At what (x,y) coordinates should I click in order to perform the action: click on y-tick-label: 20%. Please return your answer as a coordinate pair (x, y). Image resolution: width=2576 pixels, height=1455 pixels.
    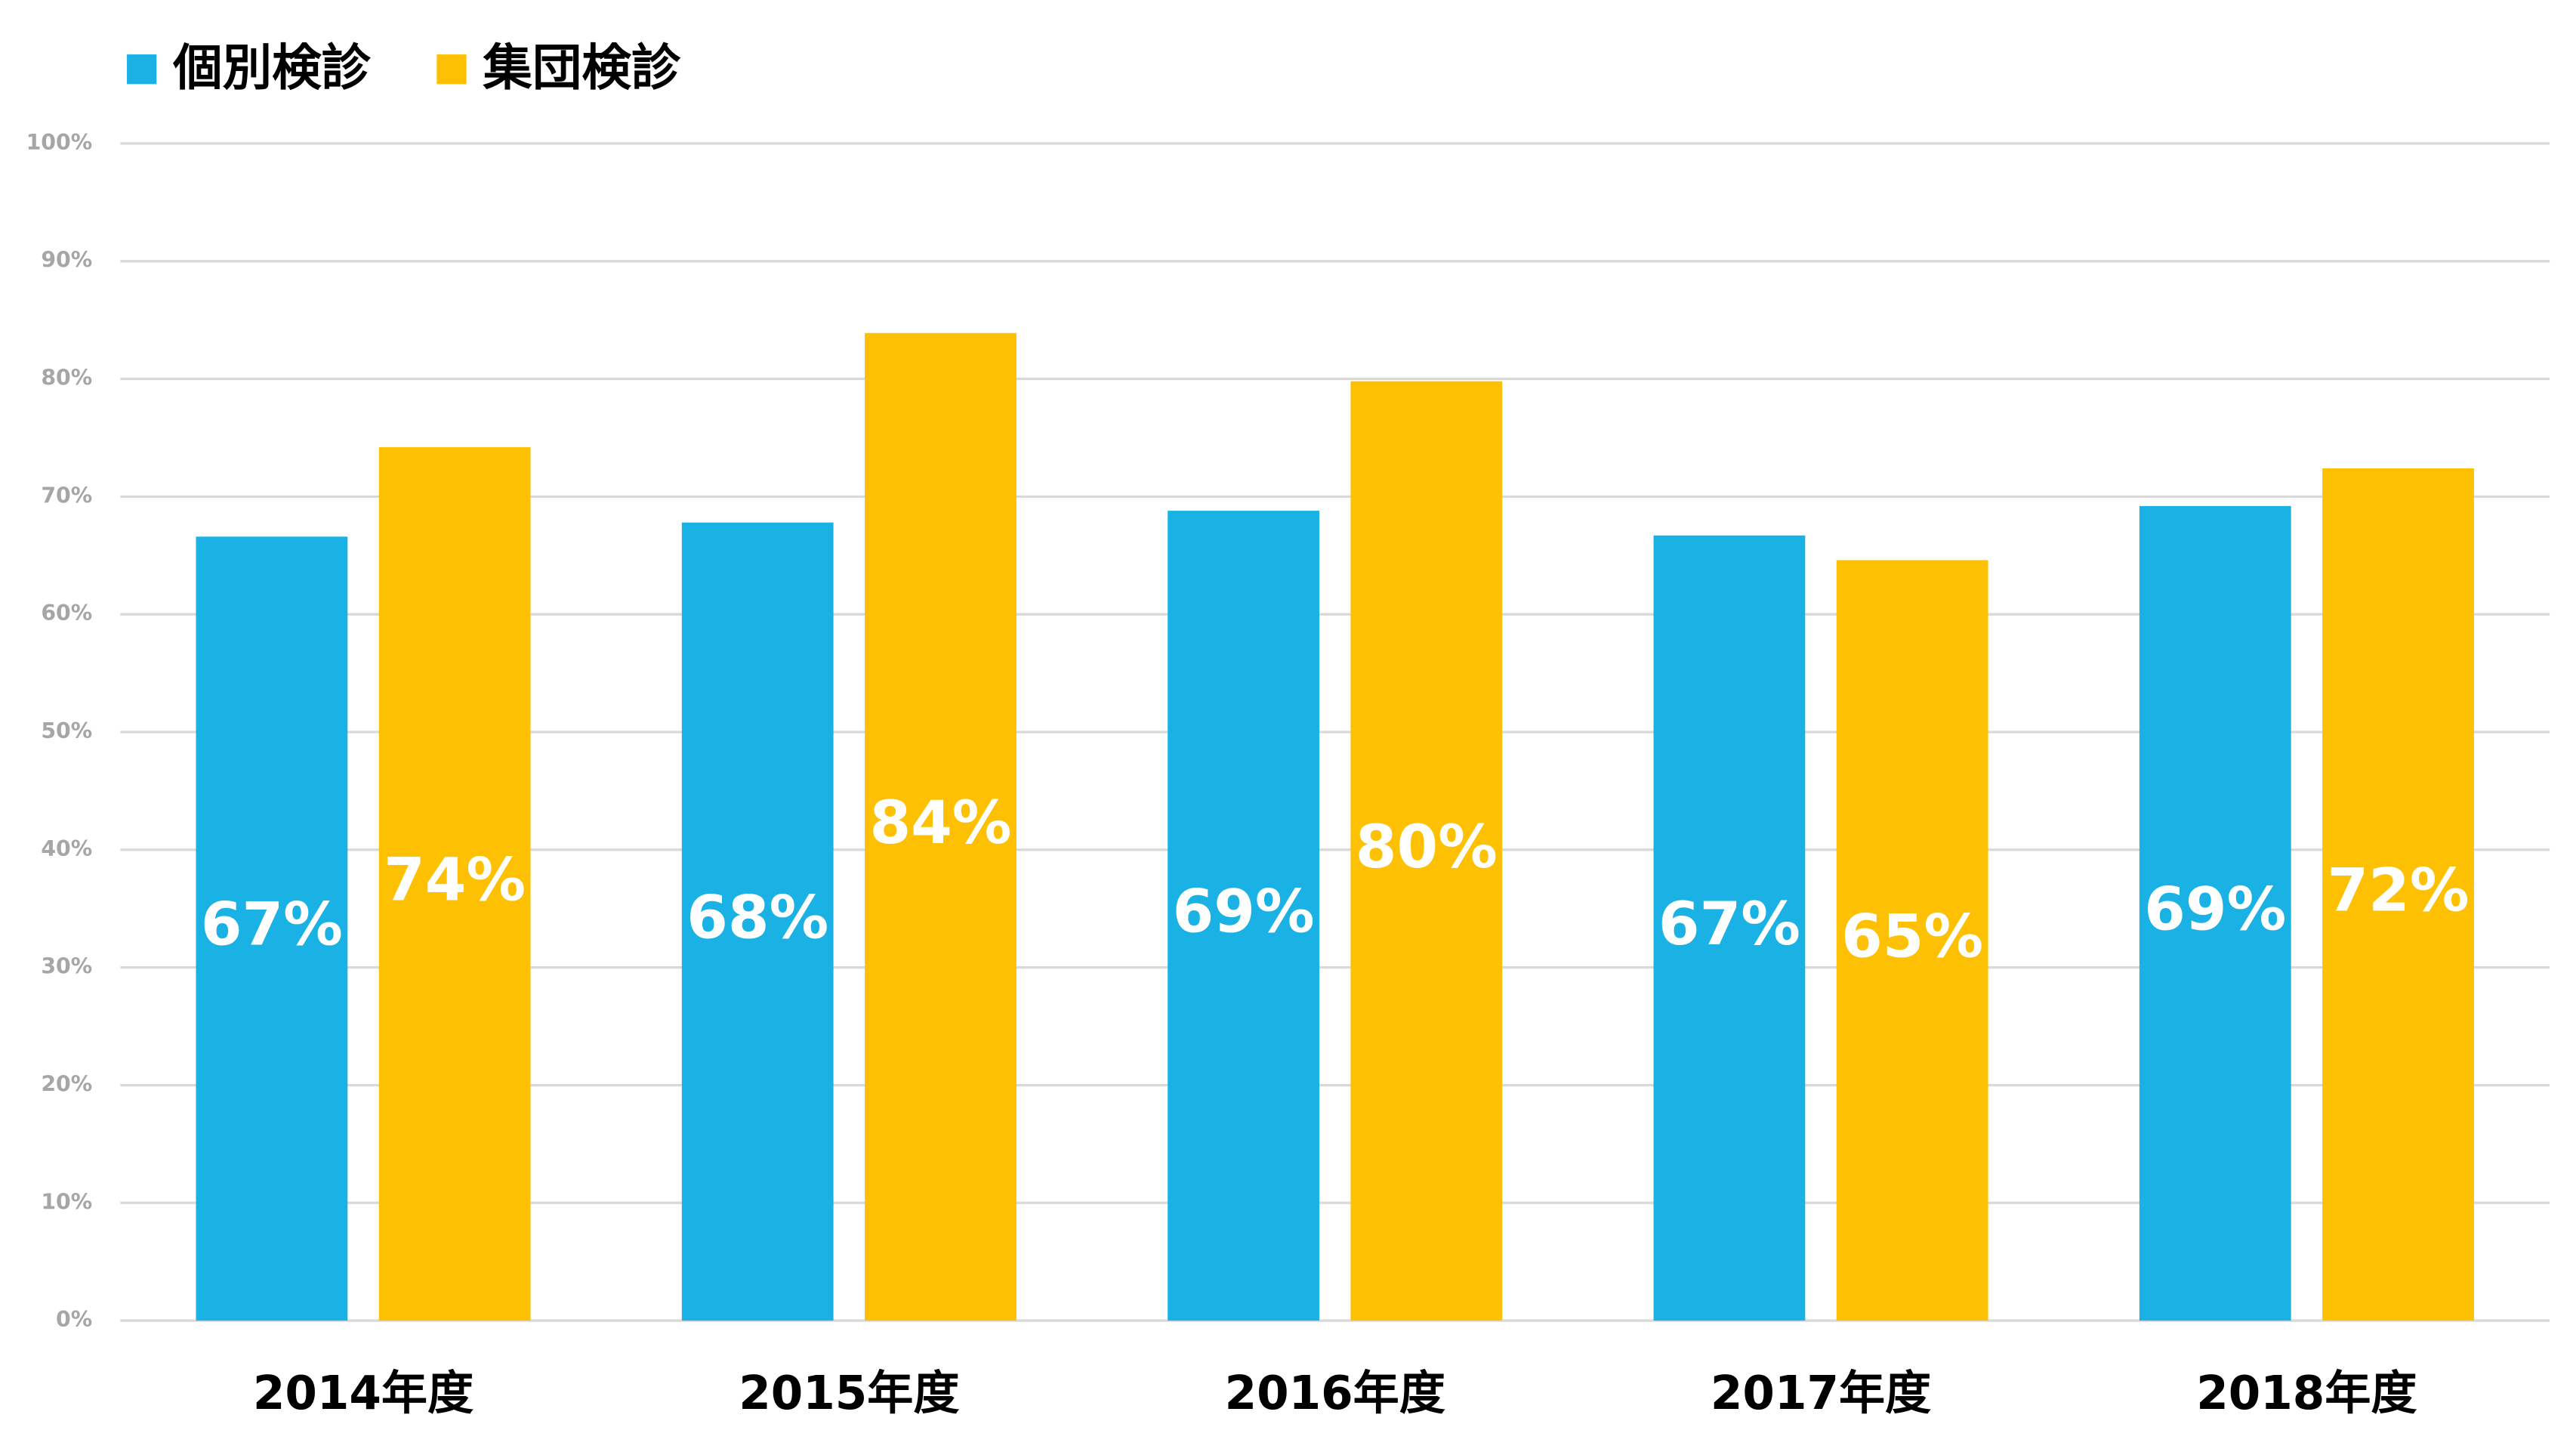
    Looking at the image, I should click on (66, 1083).